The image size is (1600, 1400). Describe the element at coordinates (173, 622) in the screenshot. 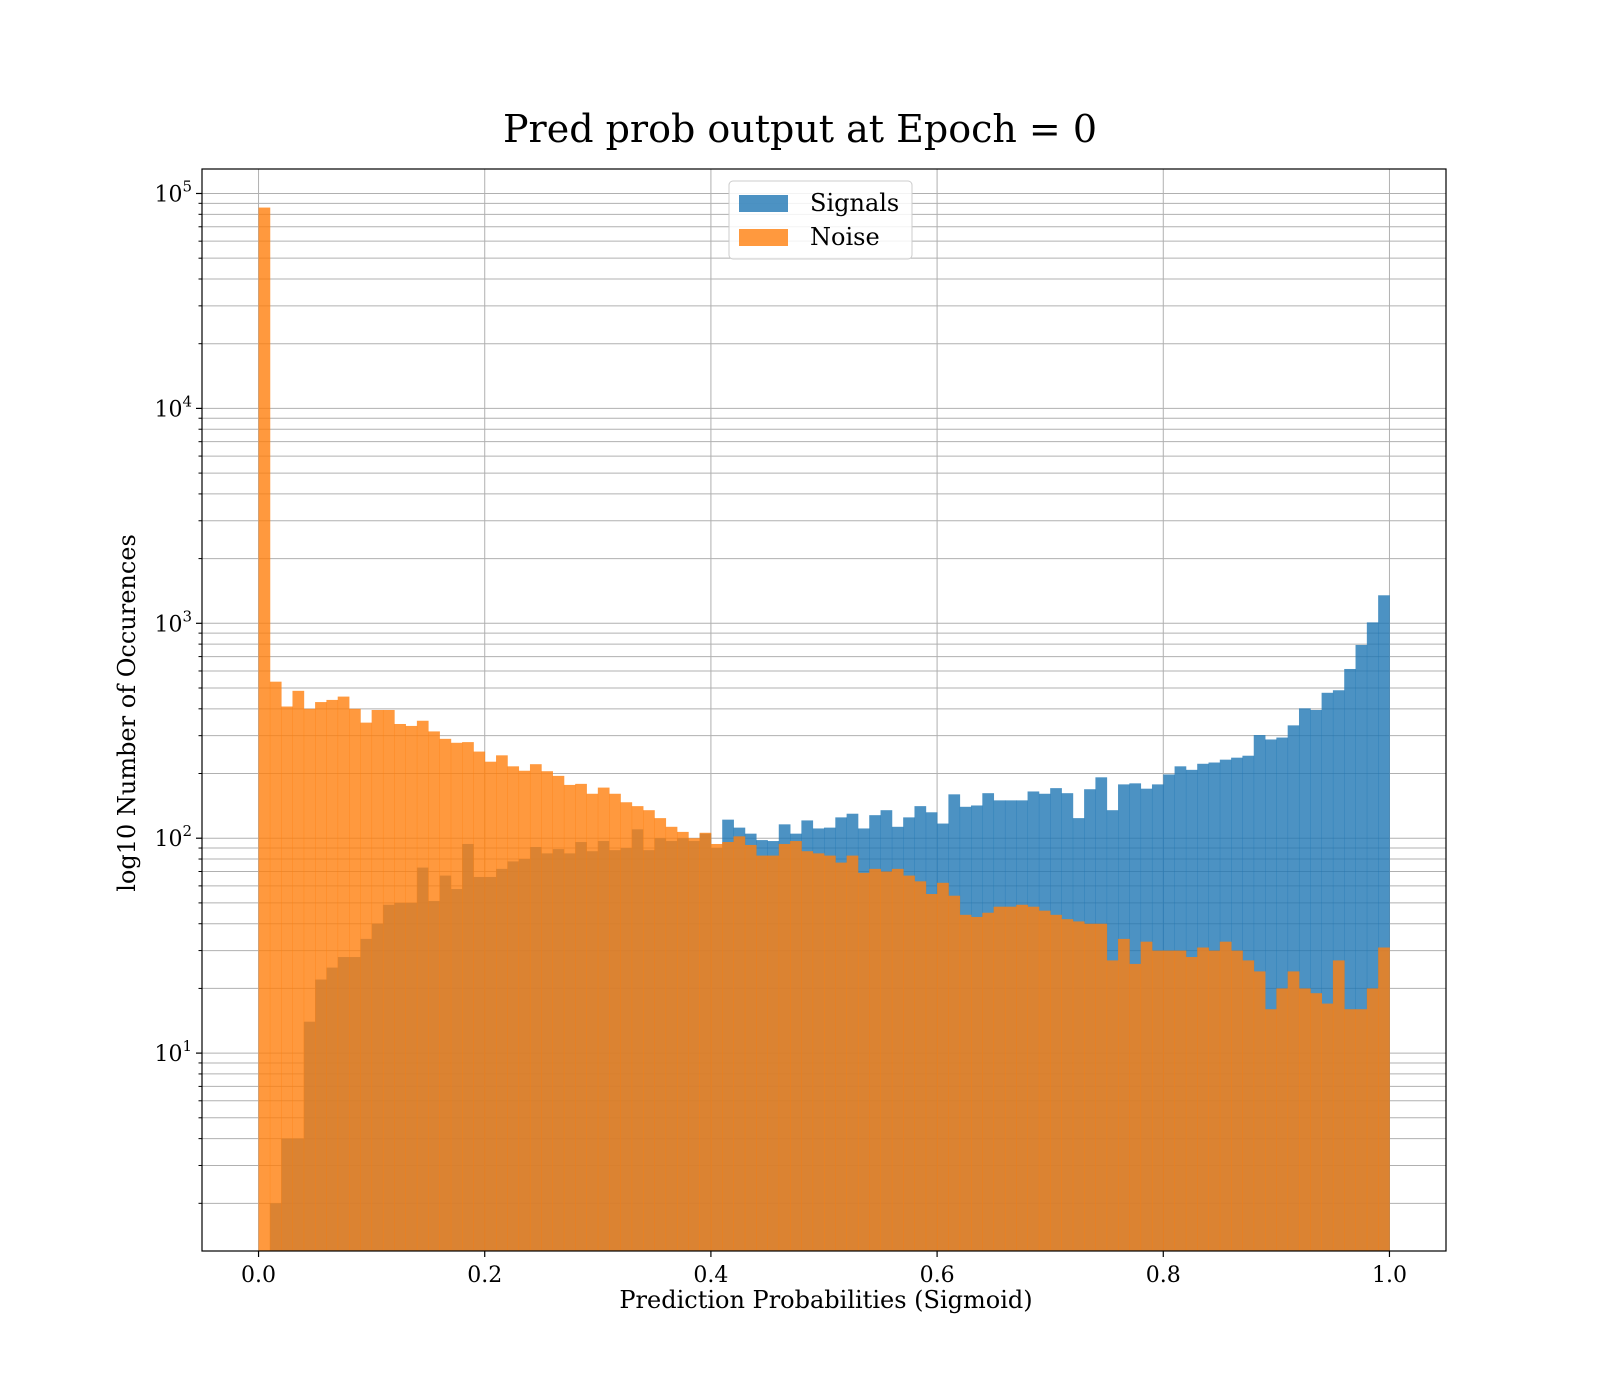

I see `y-tick-label: 10³` at that location.